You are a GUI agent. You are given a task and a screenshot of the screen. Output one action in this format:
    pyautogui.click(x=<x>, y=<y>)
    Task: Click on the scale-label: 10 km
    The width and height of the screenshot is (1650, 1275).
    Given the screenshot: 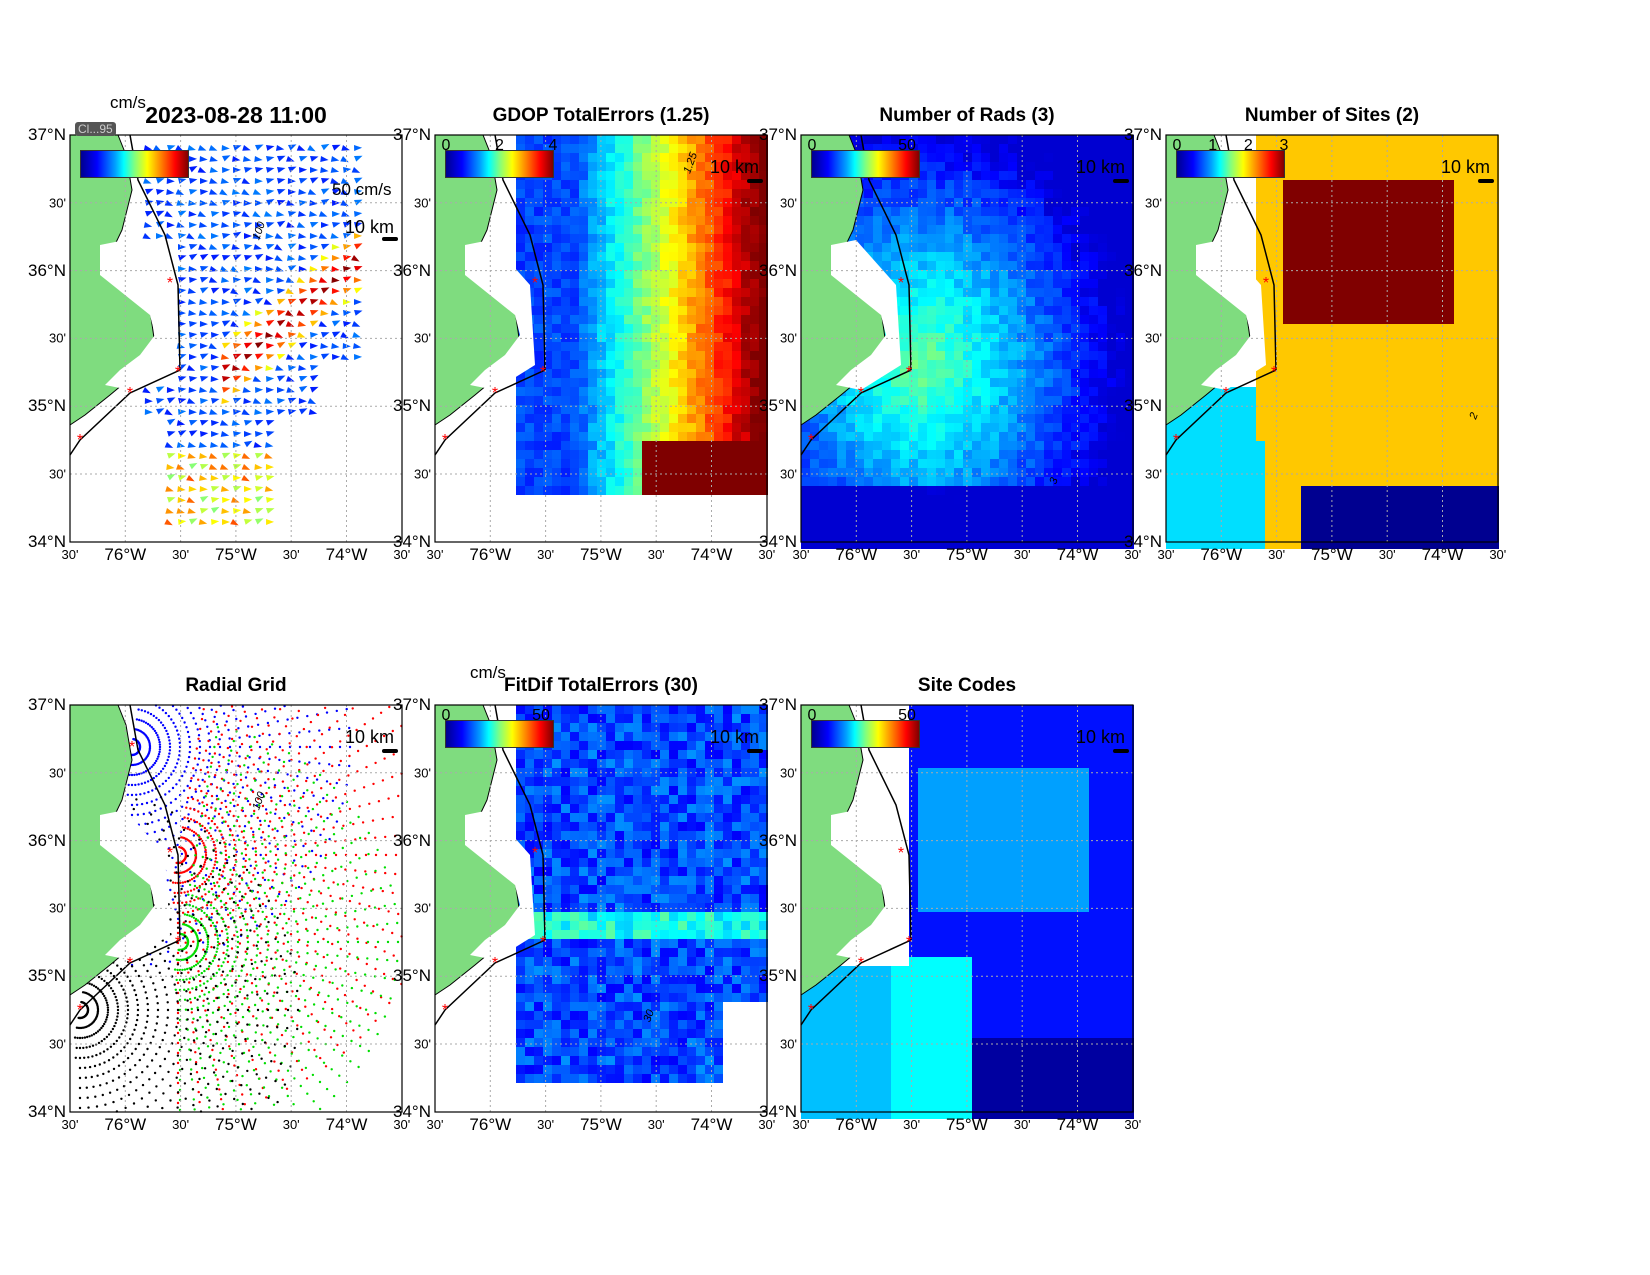 What is the action you would take?
    pyautogui.click(x=1100, y=167)
    